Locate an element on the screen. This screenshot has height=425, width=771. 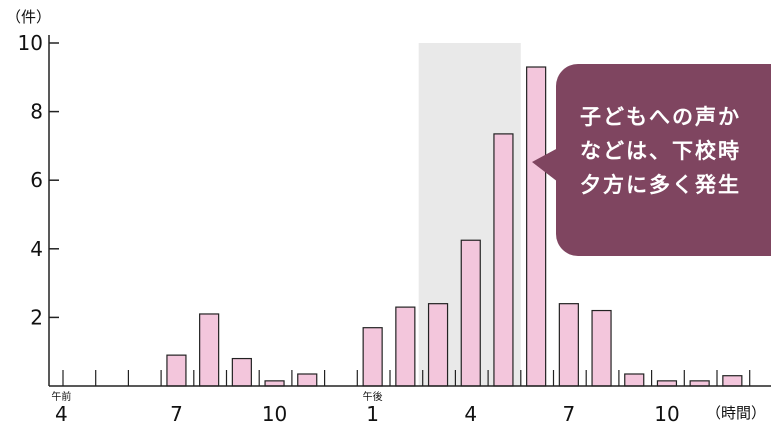
callout-line-1: 子どもへの声か is located at coordinates (660, 117).